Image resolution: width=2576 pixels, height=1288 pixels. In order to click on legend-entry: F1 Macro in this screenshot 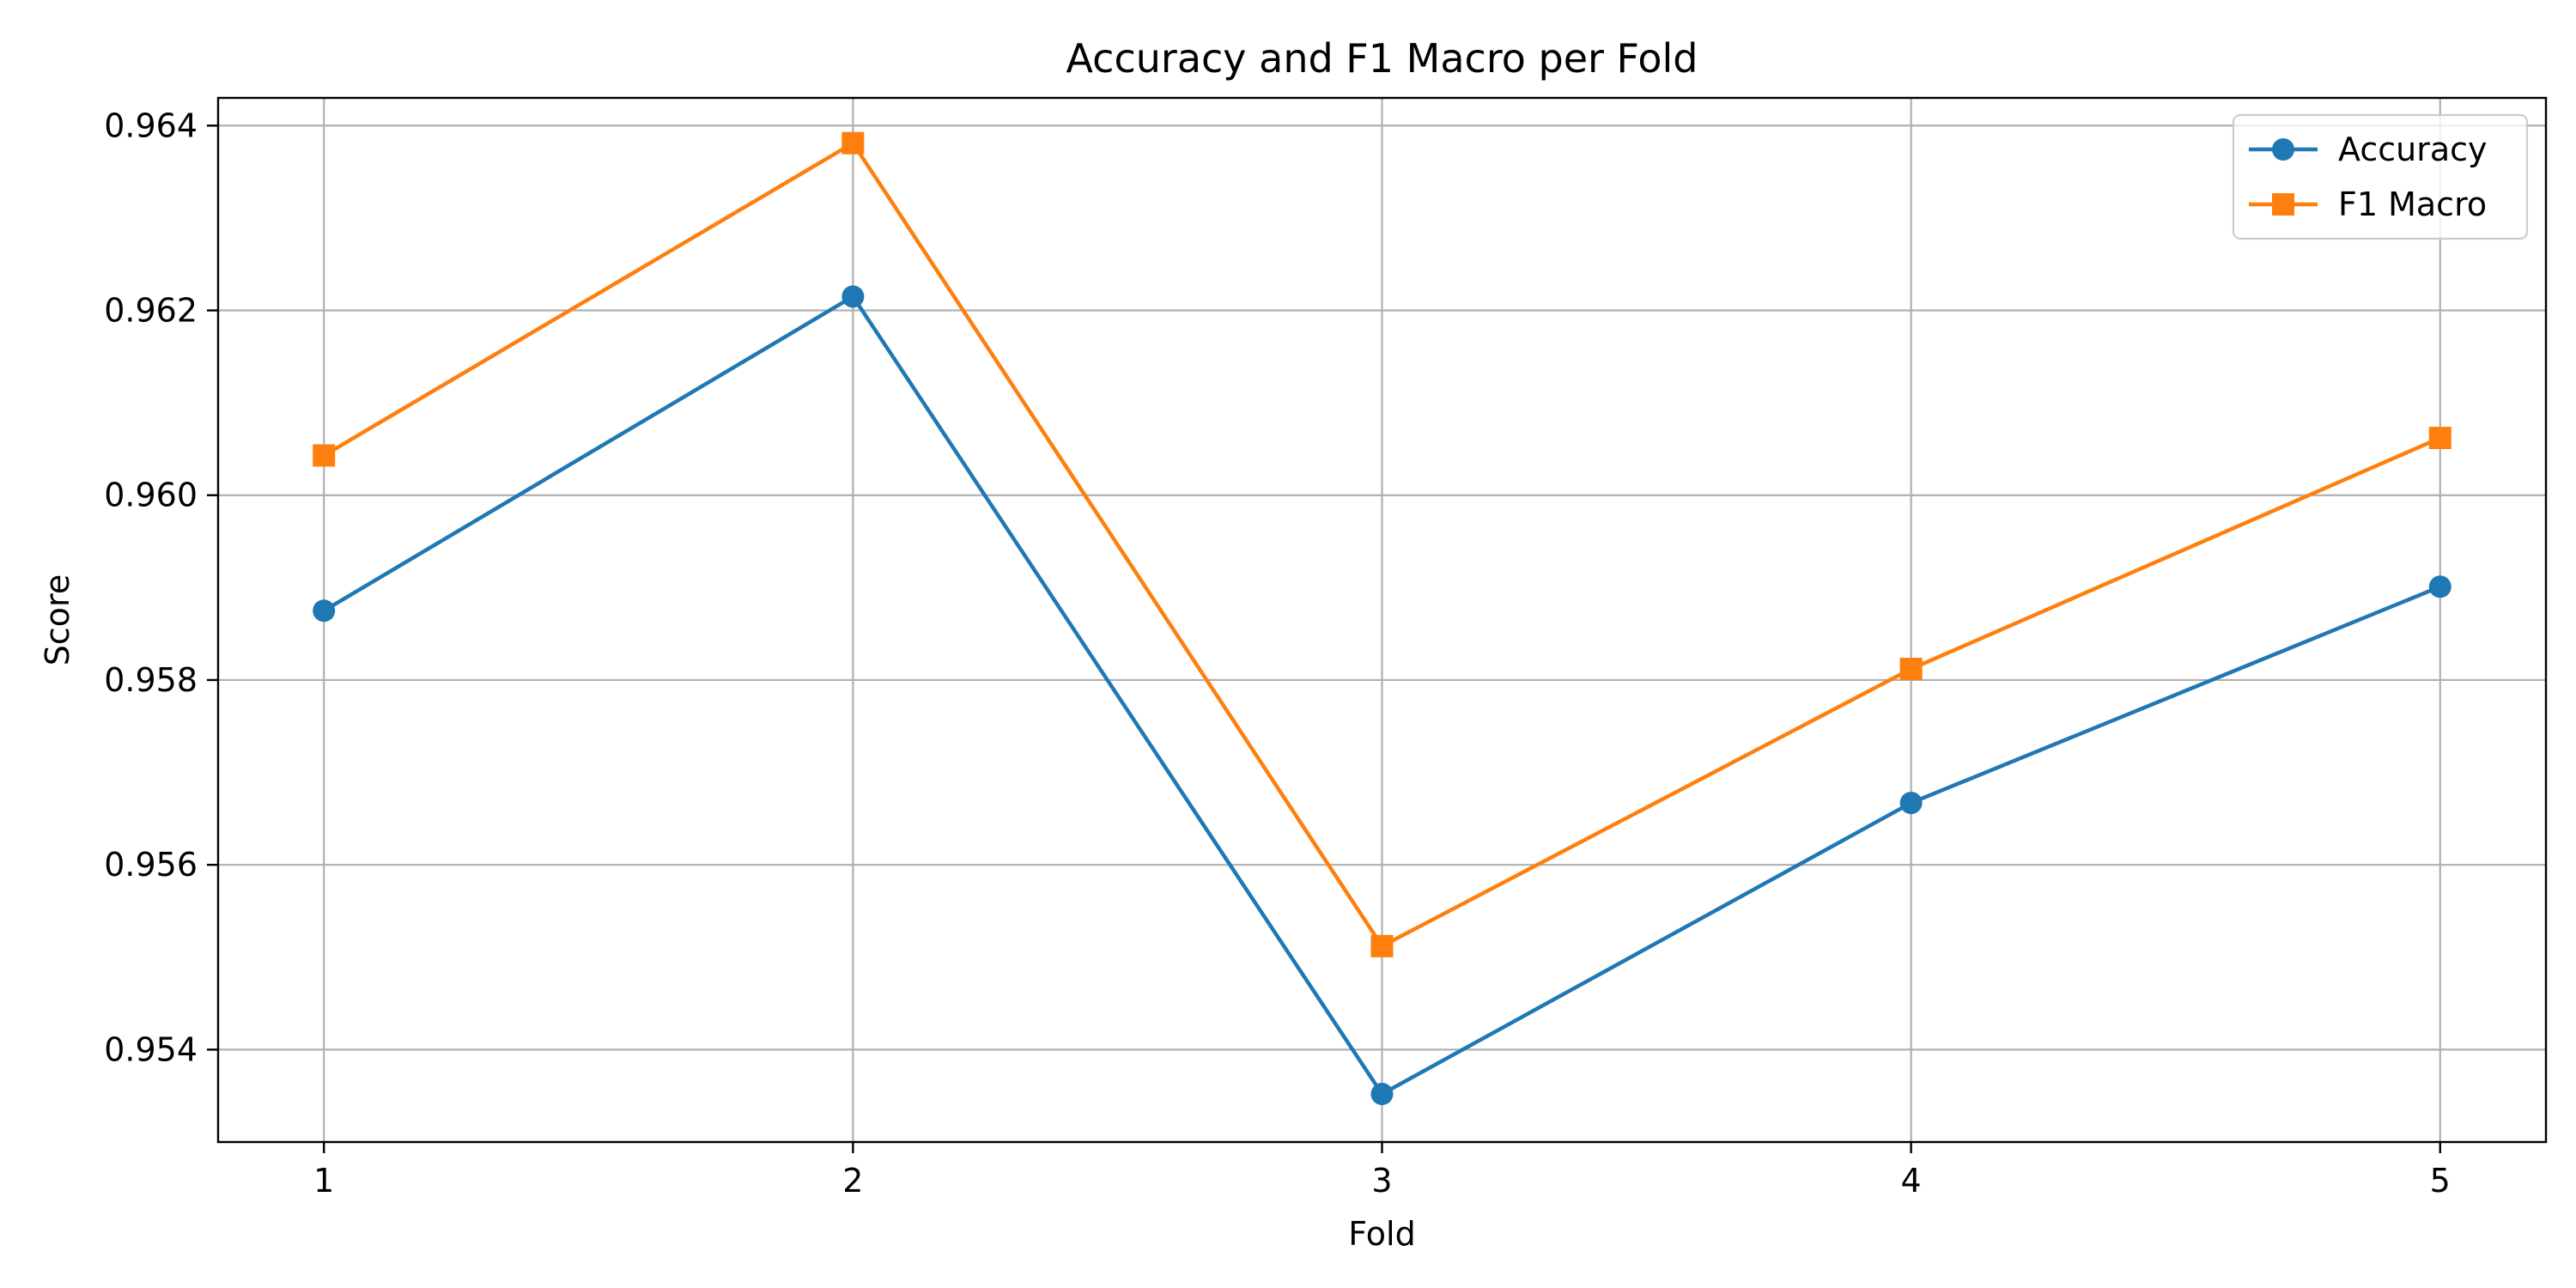, I will do `click(2368, 204)`.